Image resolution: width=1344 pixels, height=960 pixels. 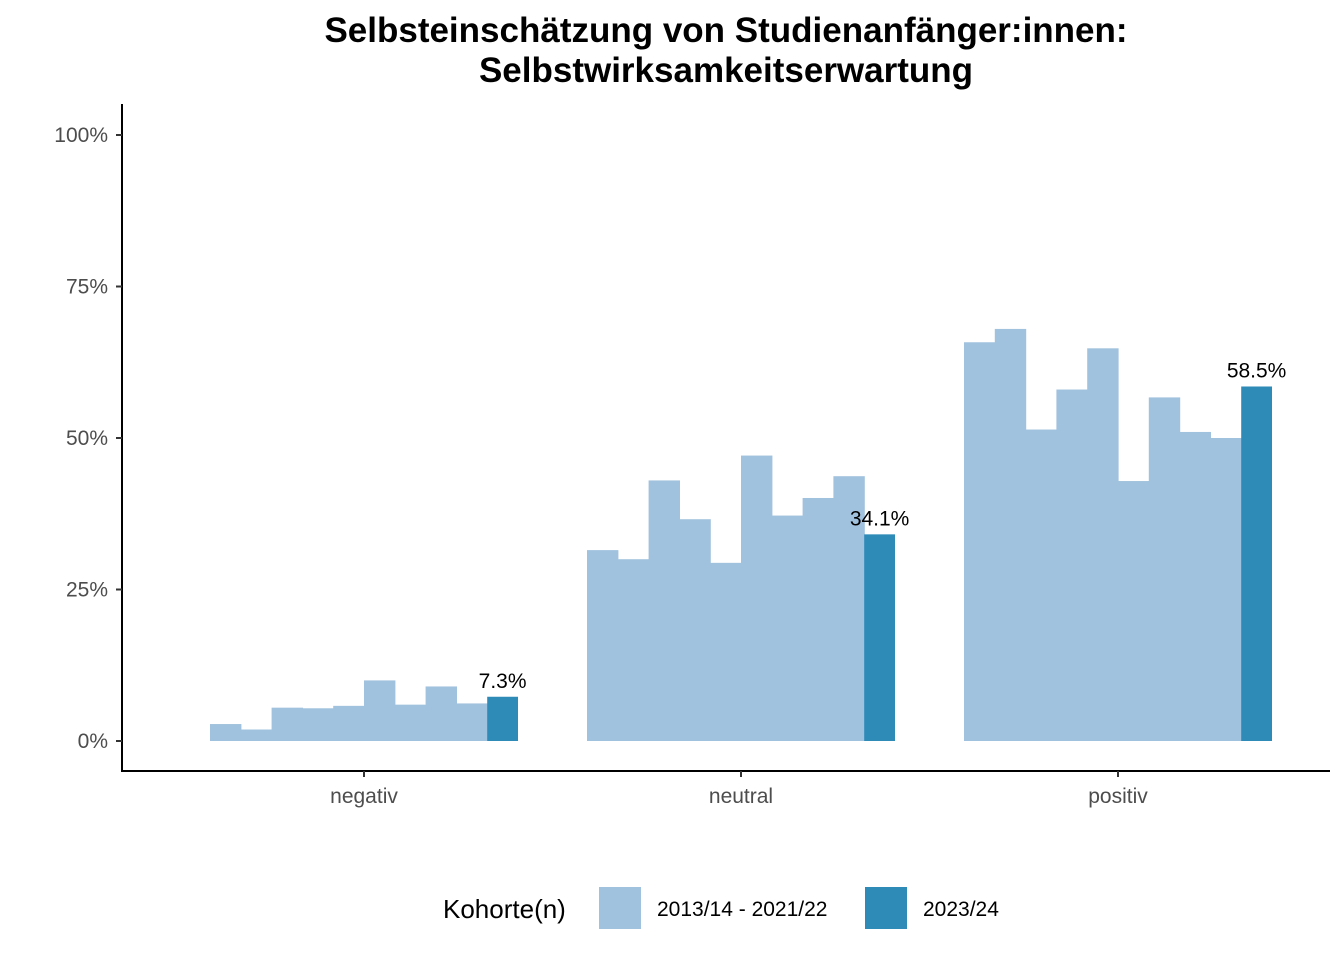 What do you see at coordinates (620, 908) in the screenshot?
I see `legend-swatch-historical` at bounding box center [620, 908].